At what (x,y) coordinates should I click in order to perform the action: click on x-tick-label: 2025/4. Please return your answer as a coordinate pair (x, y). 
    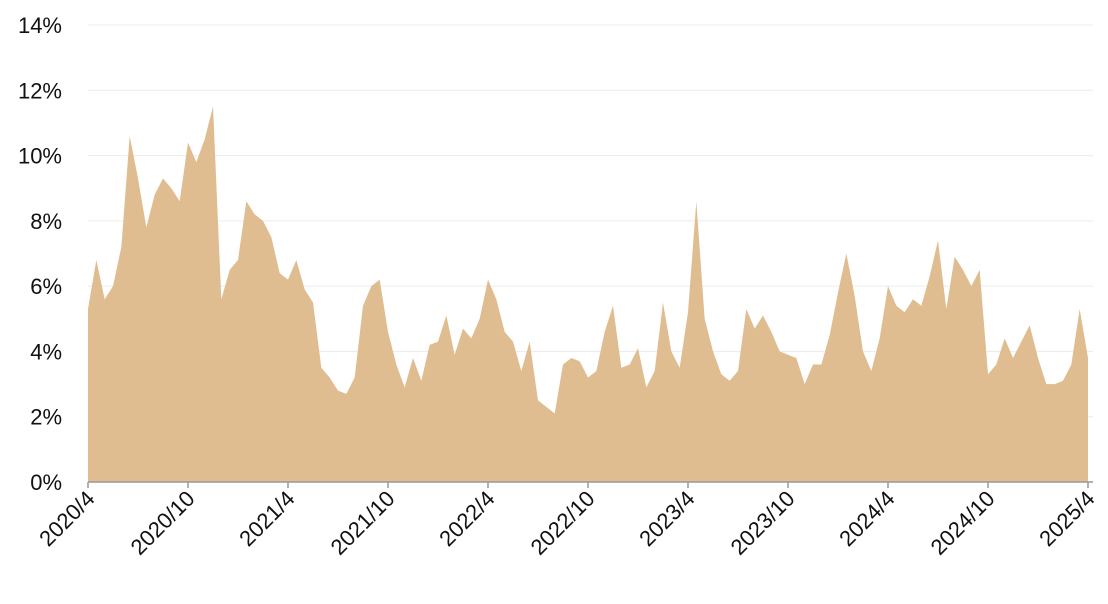
    Looking at the image, I should click on (1066, 518).